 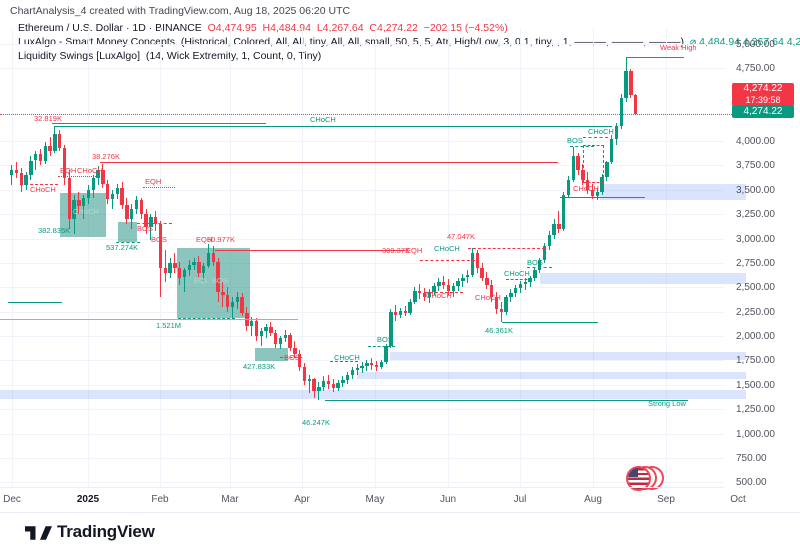 I want to click on indicator-price-badge: 4,274.22, so click(x=763, y=111).